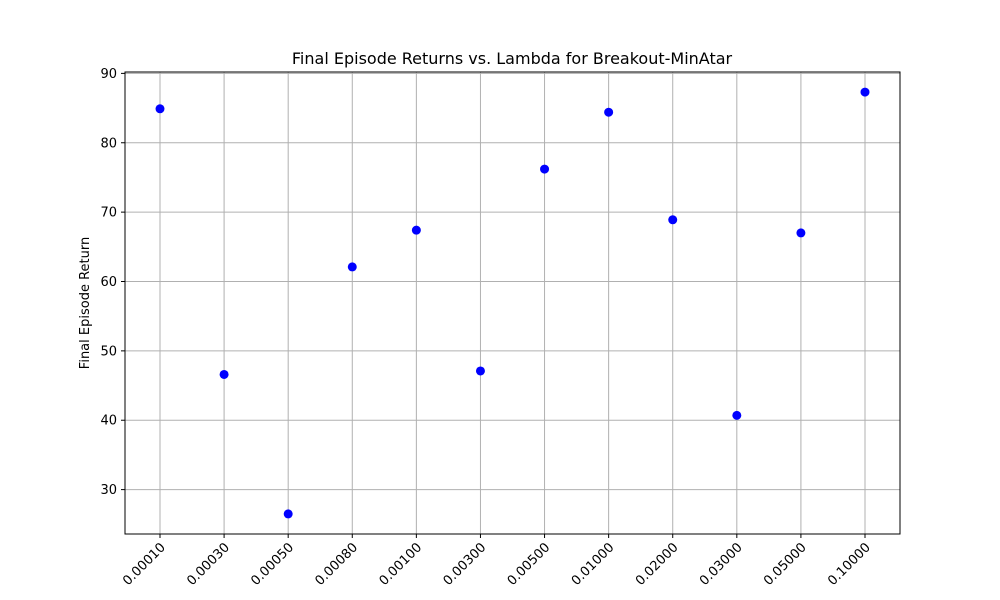 The height and width of the screenshot is (600, 1000). Describe the element at coordinates (721, 564) in the screenshot. I see `x-tick-label: 0.03000` at that location.